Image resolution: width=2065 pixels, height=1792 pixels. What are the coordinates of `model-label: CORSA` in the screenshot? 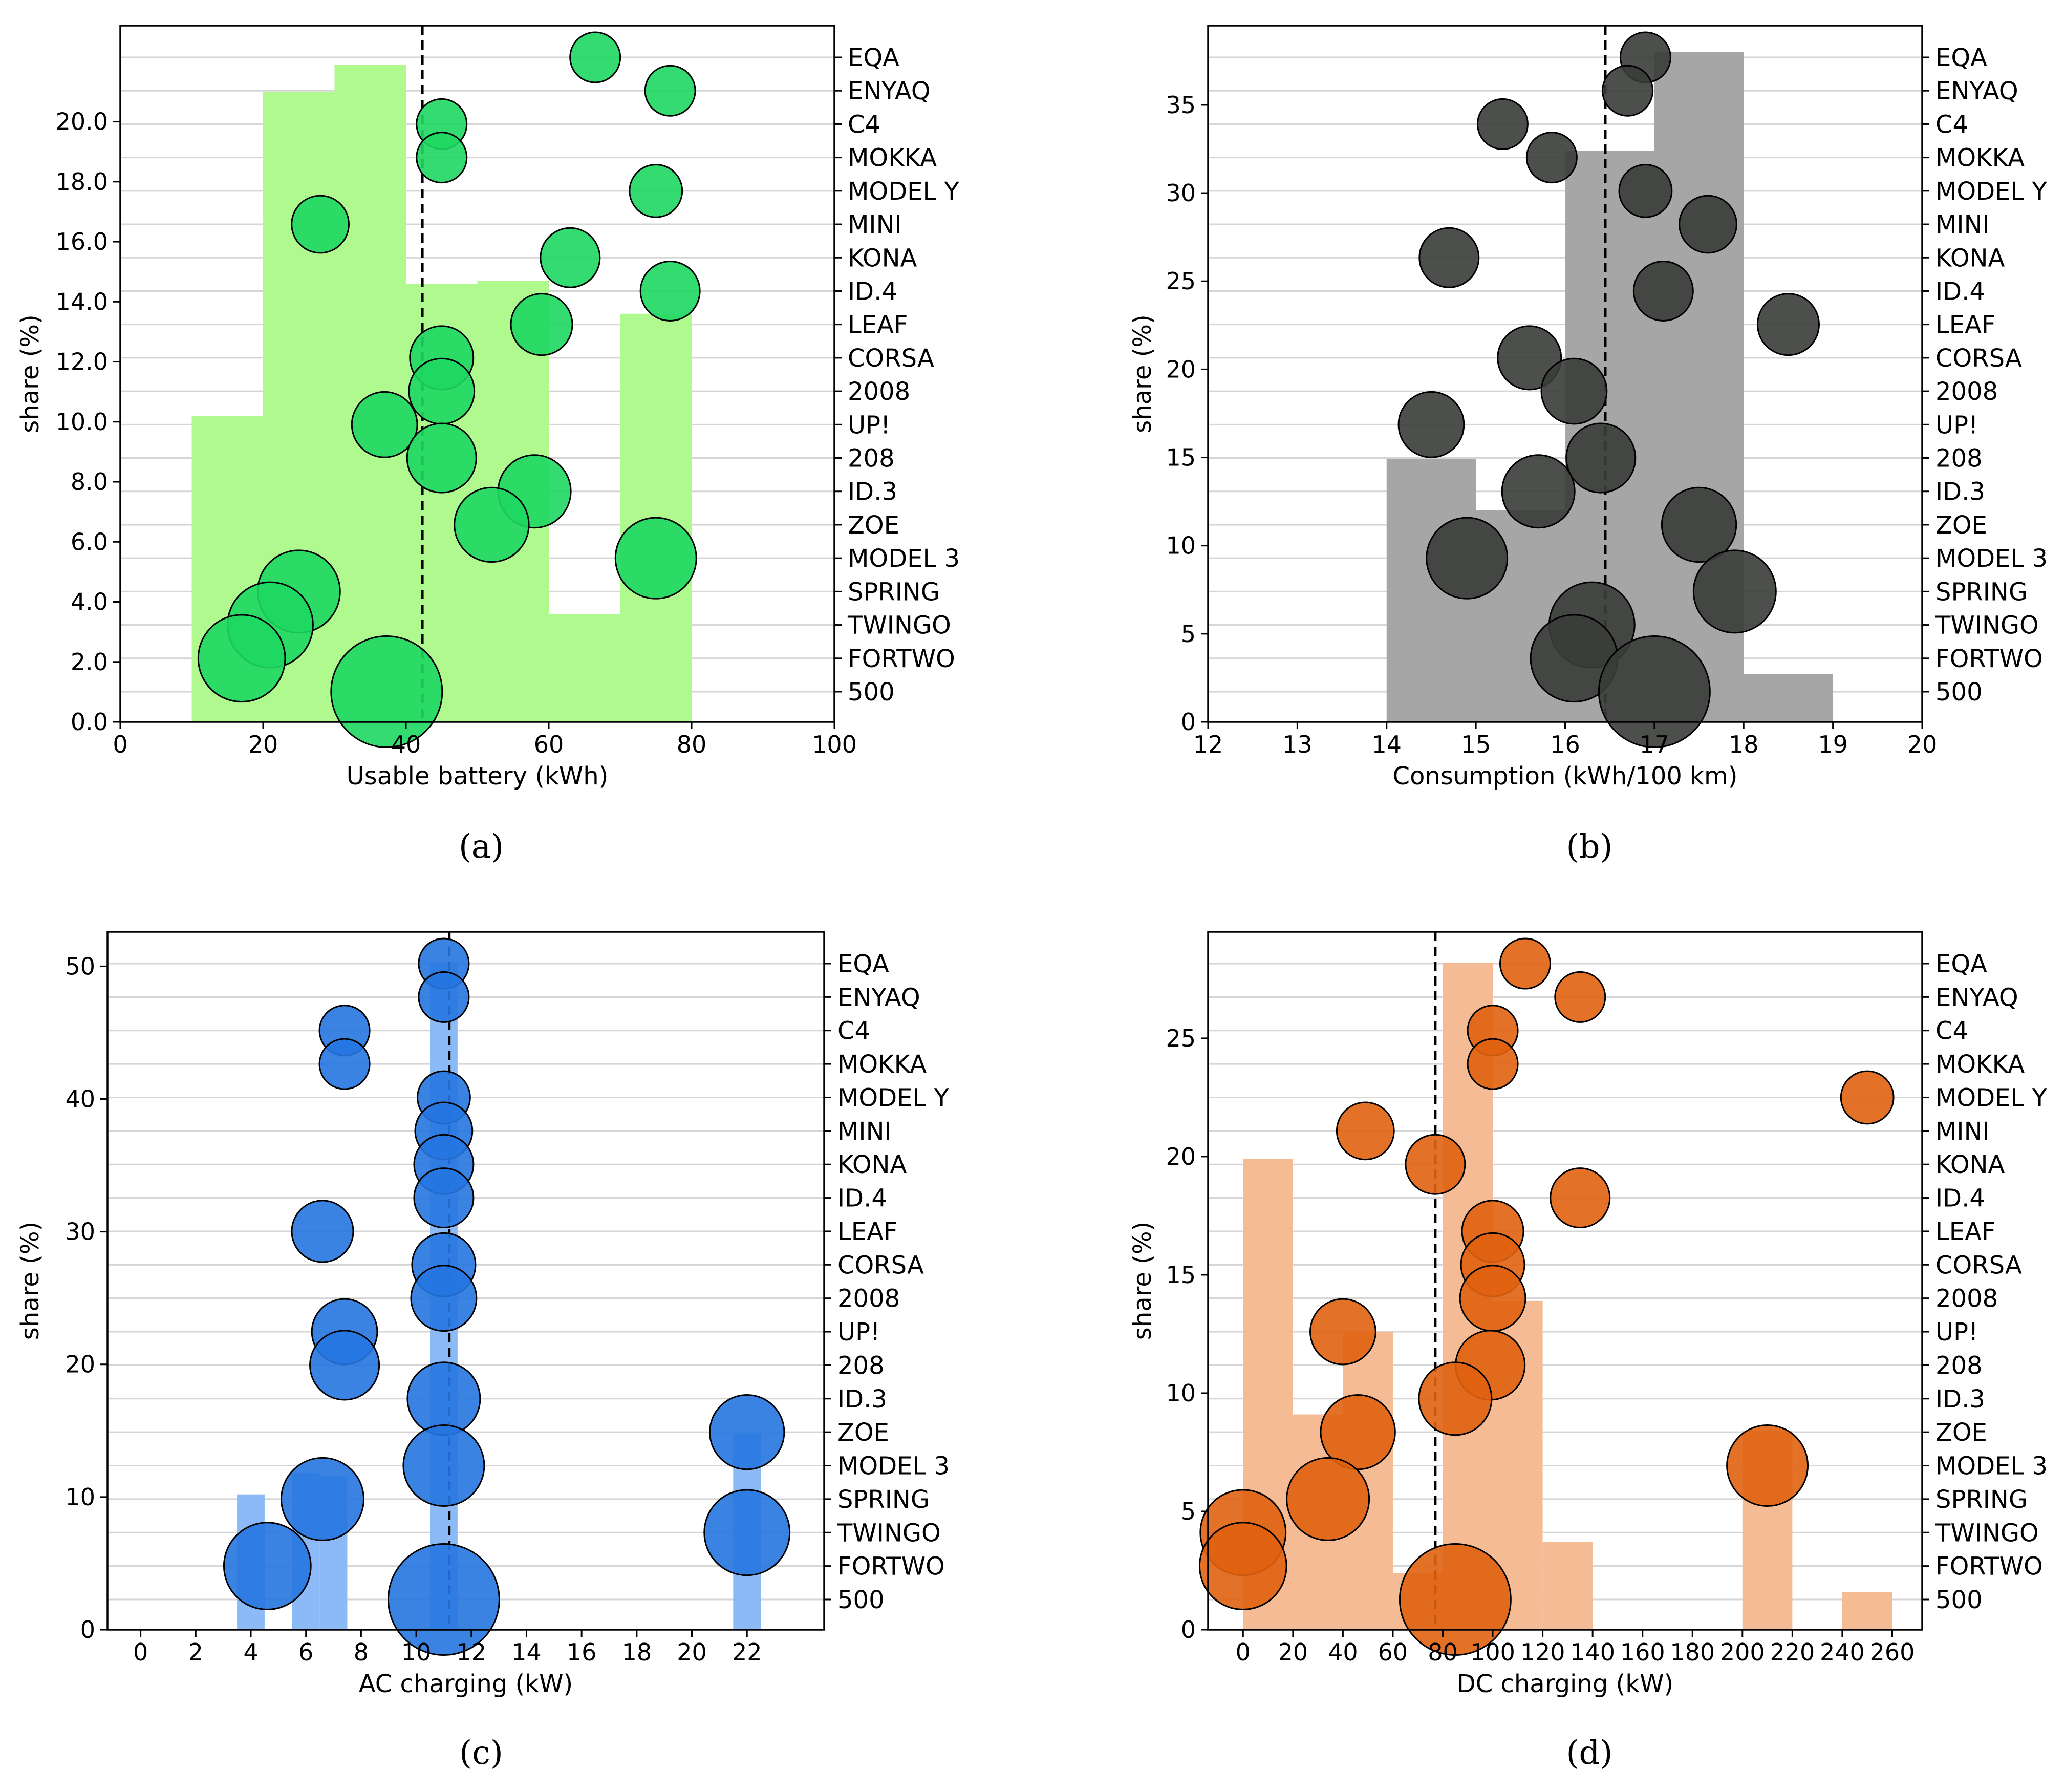 It's located at (1979, 1265).